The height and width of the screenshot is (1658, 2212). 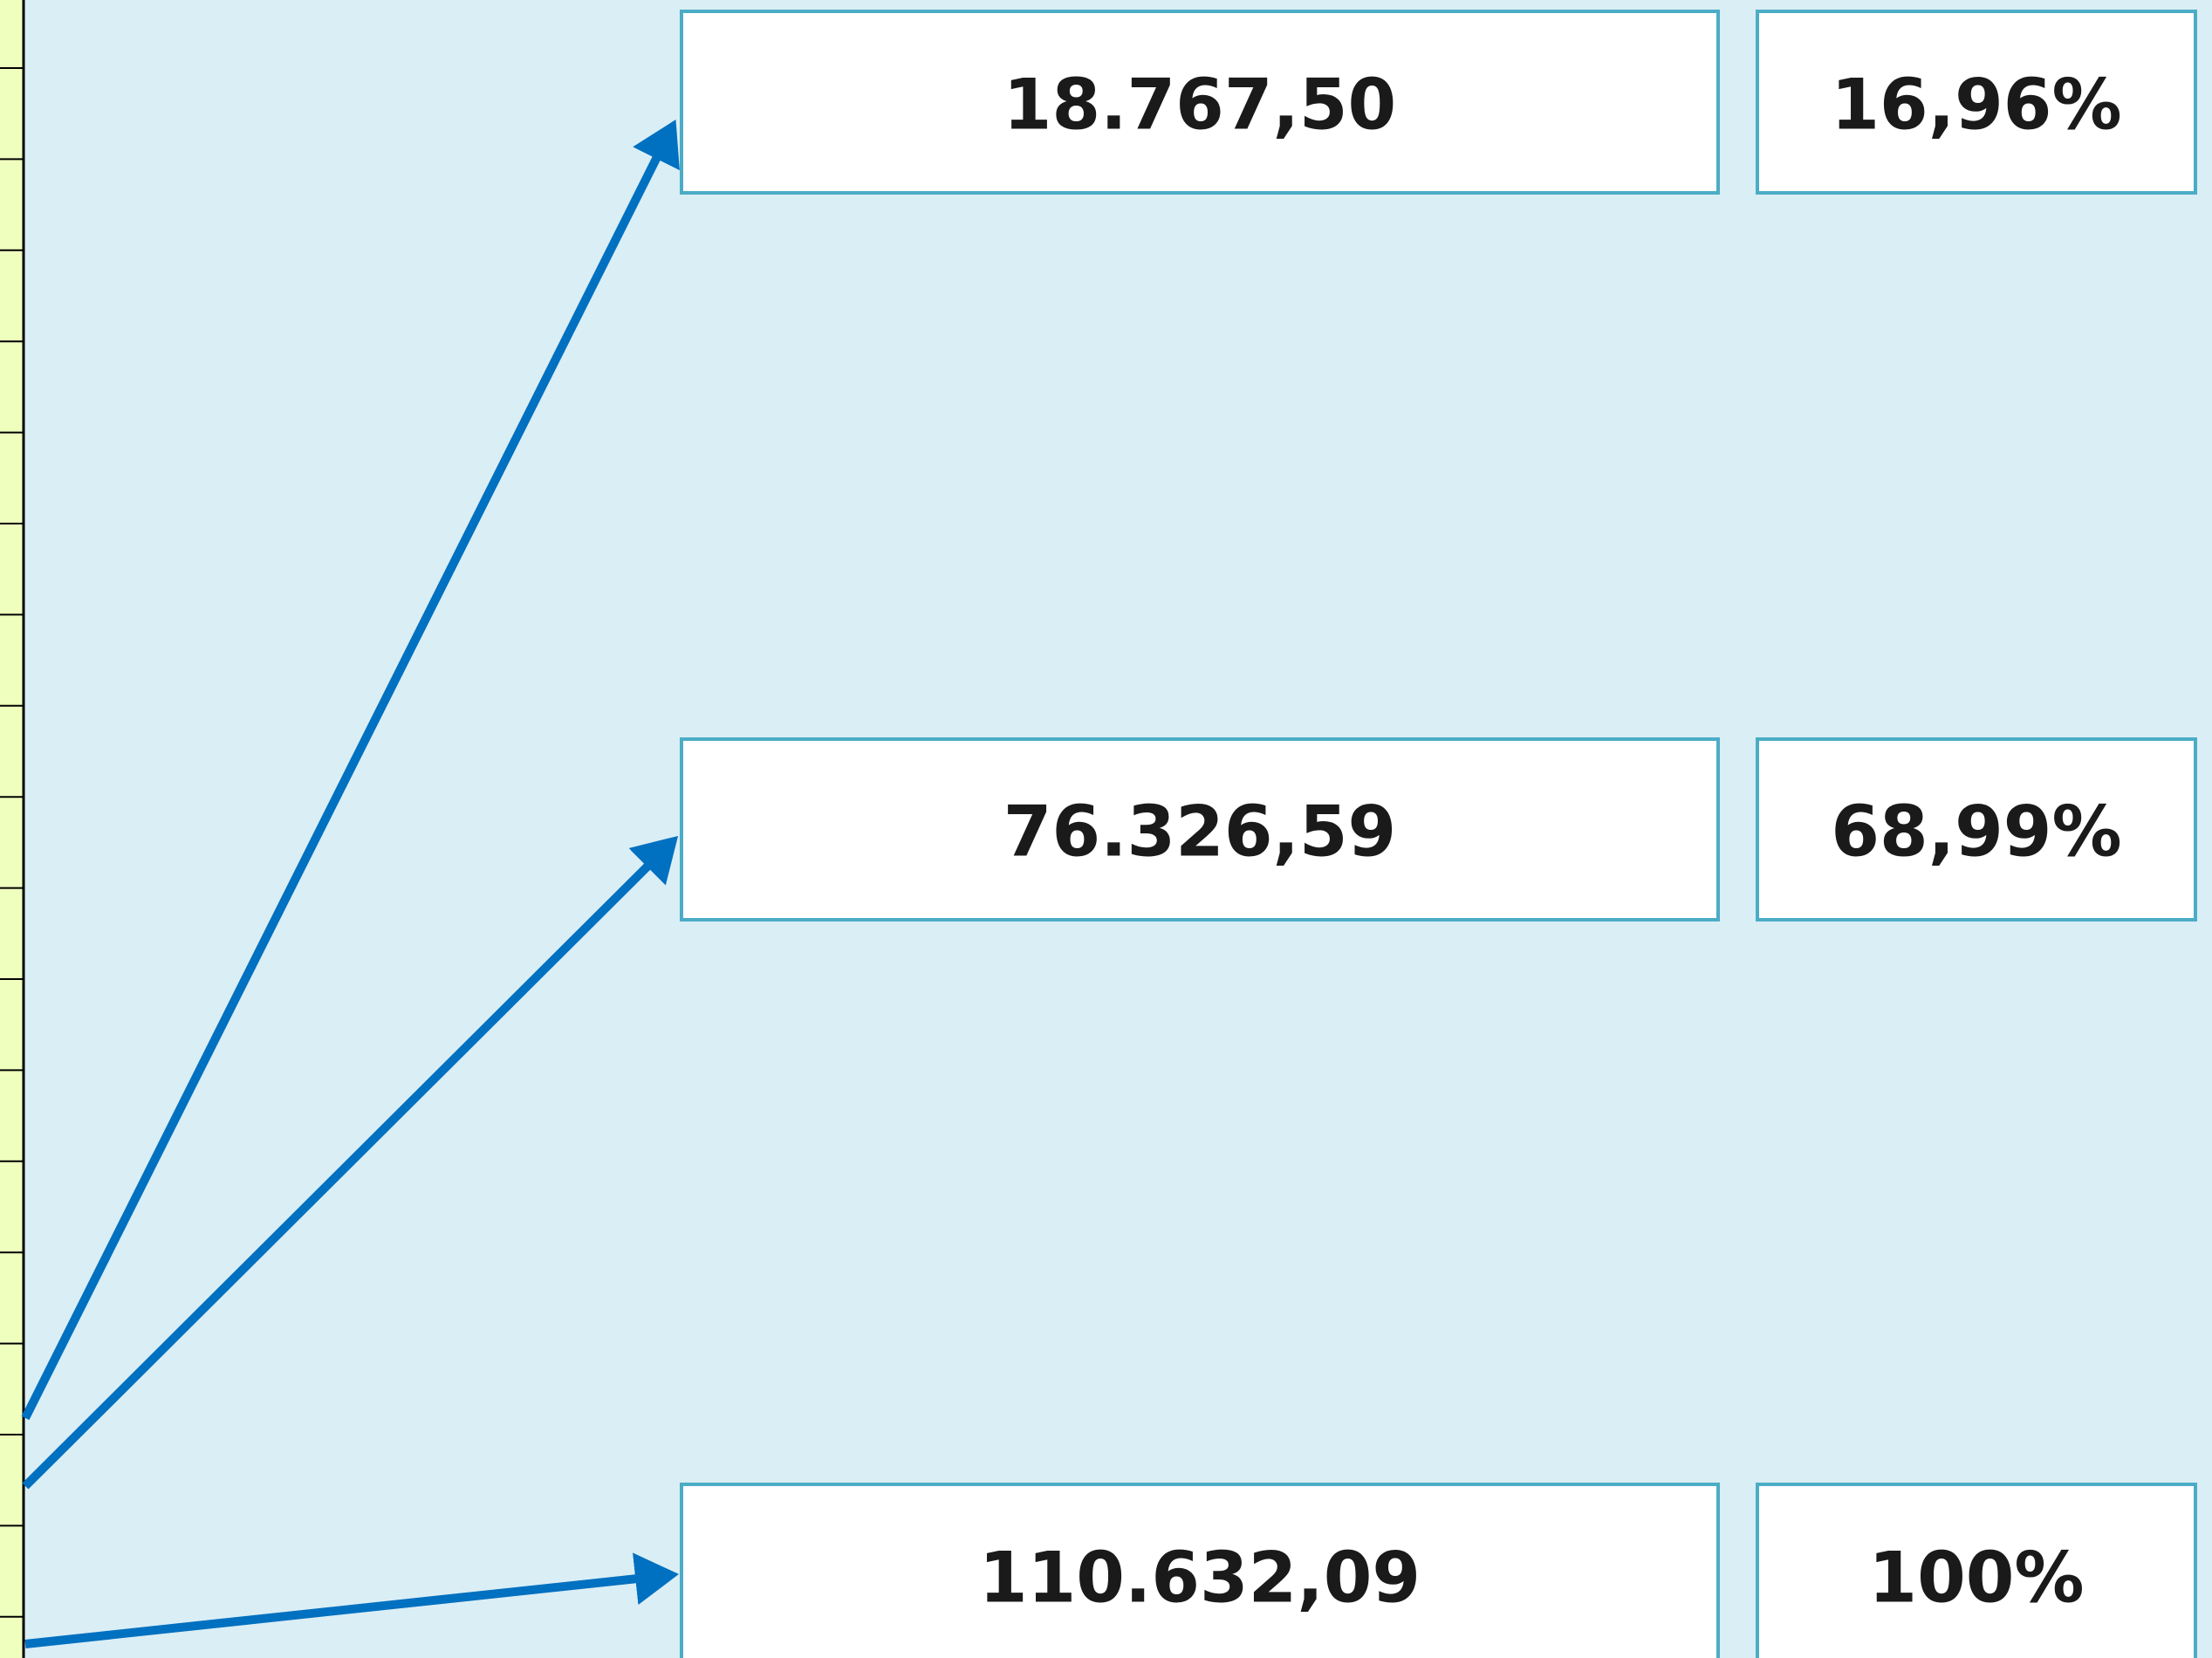 I want to click on percent-text: 16,96%, so click(x=1976, y=105).